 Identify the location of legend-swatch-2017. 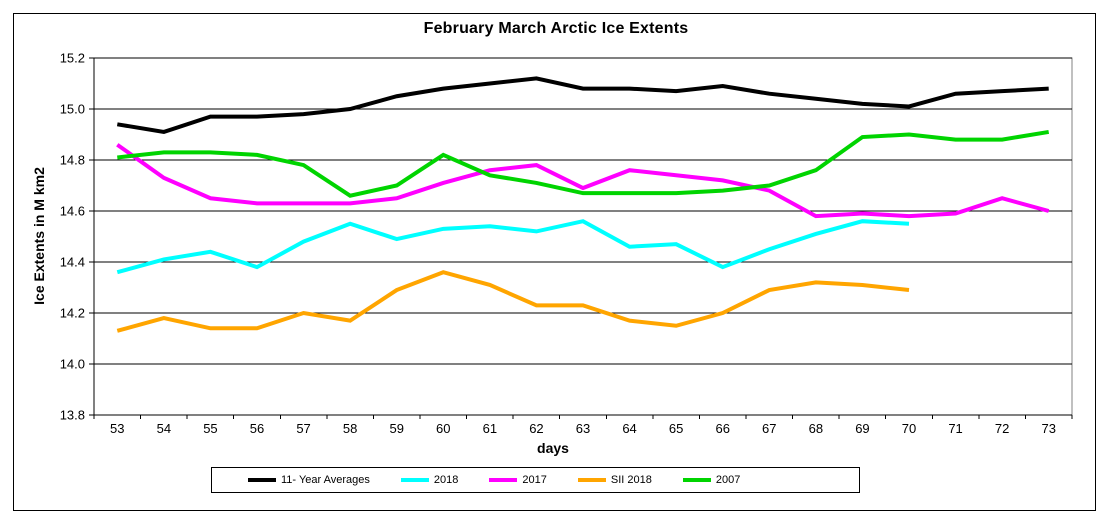
(503, 480).